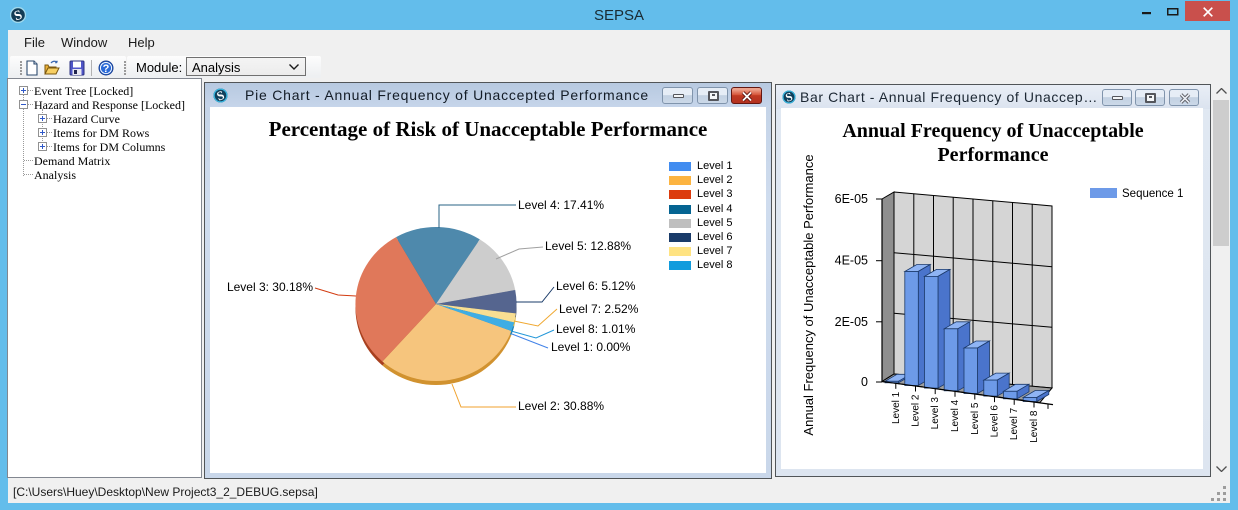 This screenshot has height=510, width=1238. What do you see at coordinates (935, 413) in the screenshot?
I see `svg-text: Level 3` at bounding box center [935, 413].